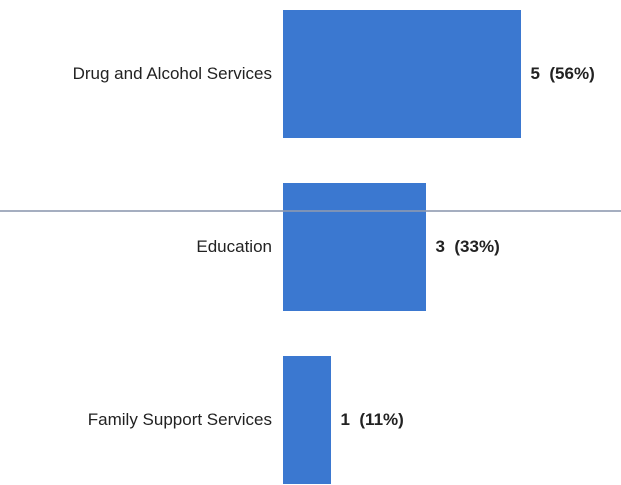 The height and width of the screenshot is (485, 621). Describe the element at coordinates (562, 73) in the screenshot. I see `value-label: 5 (56%)` at that location.